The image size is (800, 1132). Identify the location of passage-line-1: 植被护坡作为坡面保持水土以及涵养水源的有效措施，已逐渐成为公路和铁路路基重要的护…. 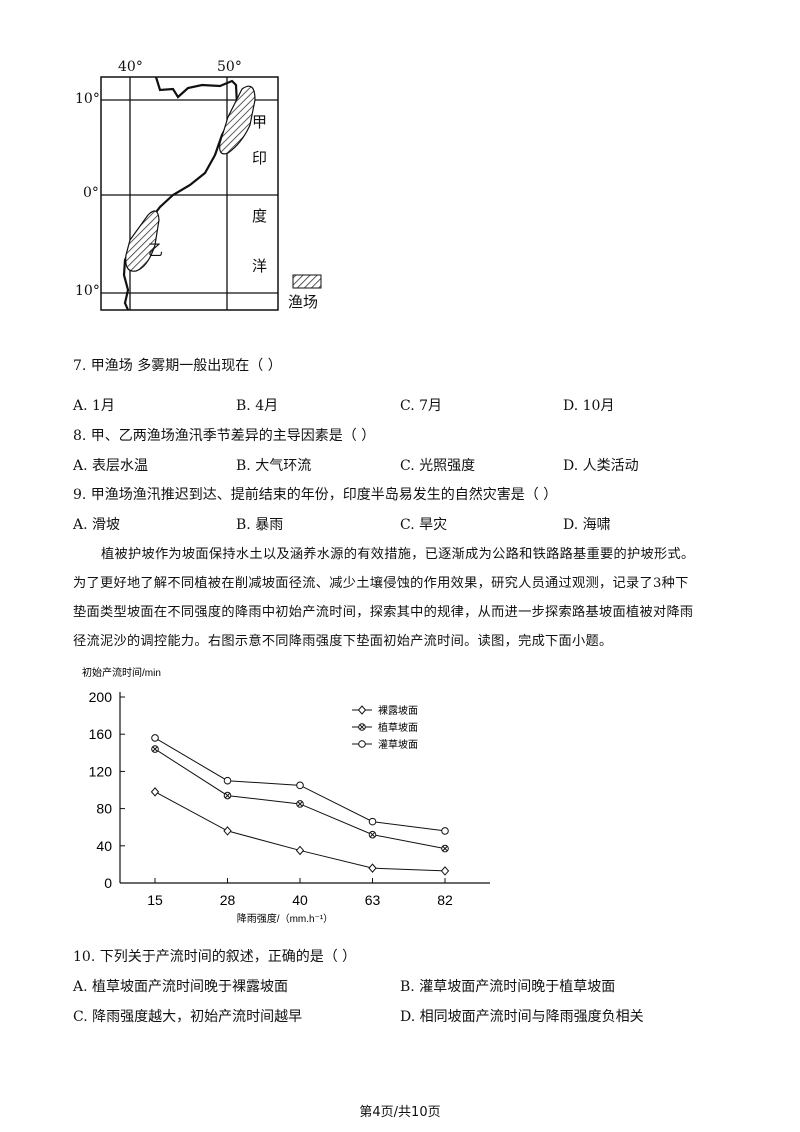
(398, 554).